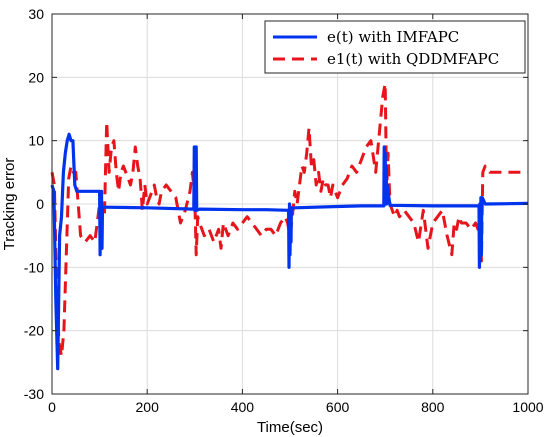 The image size is (550, 437). Describe the element at coordinates (148, 407) in the screenshot. I see `x-tick-label: 200` at that location.